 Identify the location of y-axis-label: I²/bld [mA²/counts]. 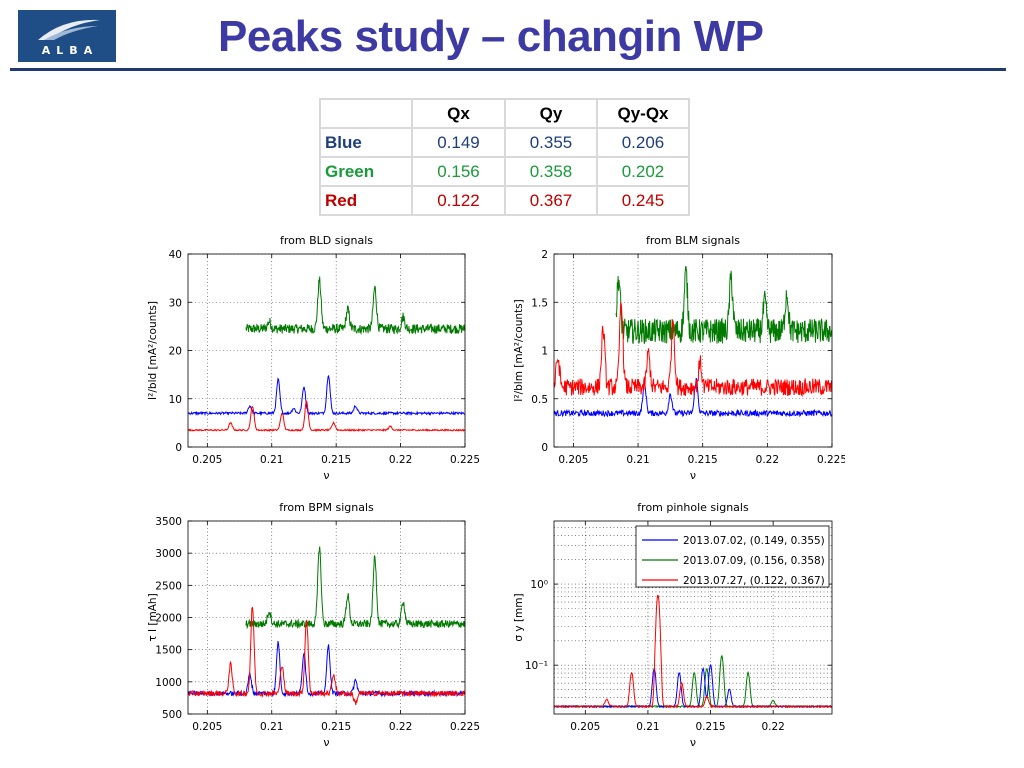
(153, 350).